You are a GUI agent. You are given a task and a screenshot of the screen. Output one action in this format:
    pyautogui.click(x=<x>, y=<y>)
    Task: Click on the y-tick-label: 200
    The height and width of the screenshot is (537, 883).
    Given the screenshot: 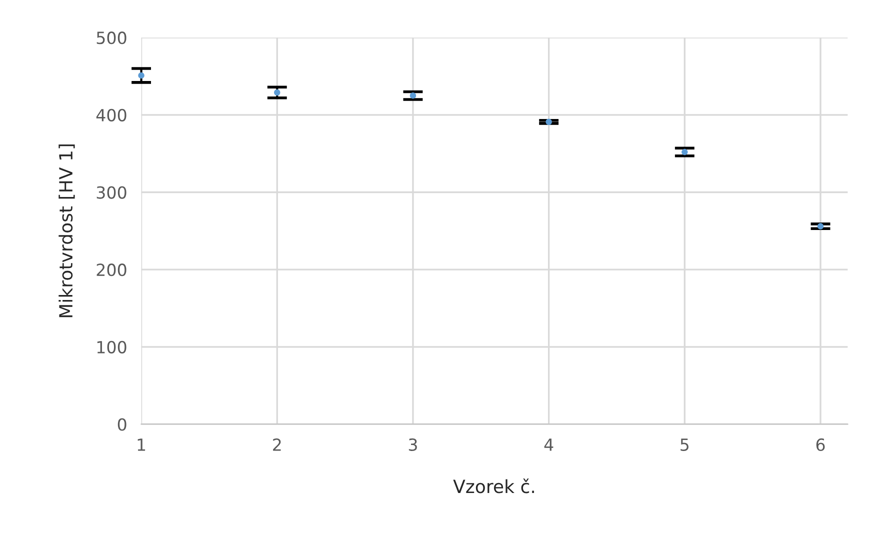 What is the action you would take?
    pyautogui.click(x=111, y=270)
    